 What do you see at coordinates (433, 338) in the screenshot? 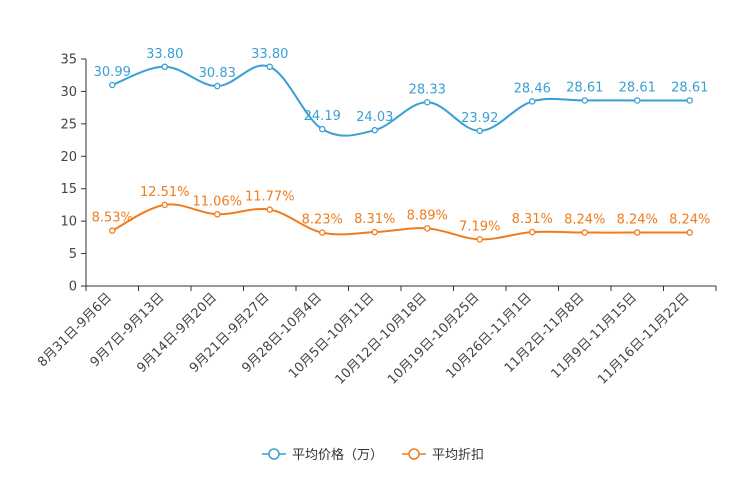
I see `x-category-label: 10月19日-10月25日` at bounding box center [433, 338].